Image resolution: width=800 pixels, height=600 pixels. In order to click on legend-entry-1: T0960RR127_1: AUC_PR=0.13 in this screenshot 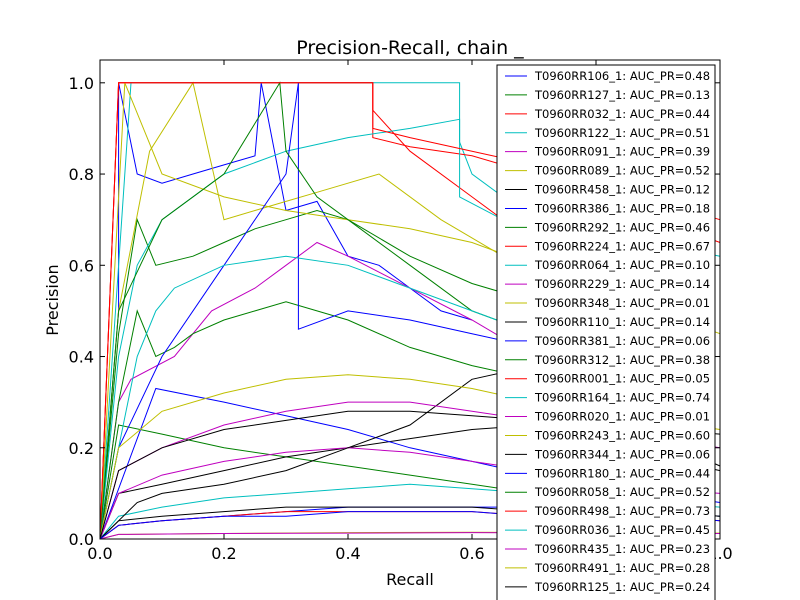, I will do `click(622, 95)`.